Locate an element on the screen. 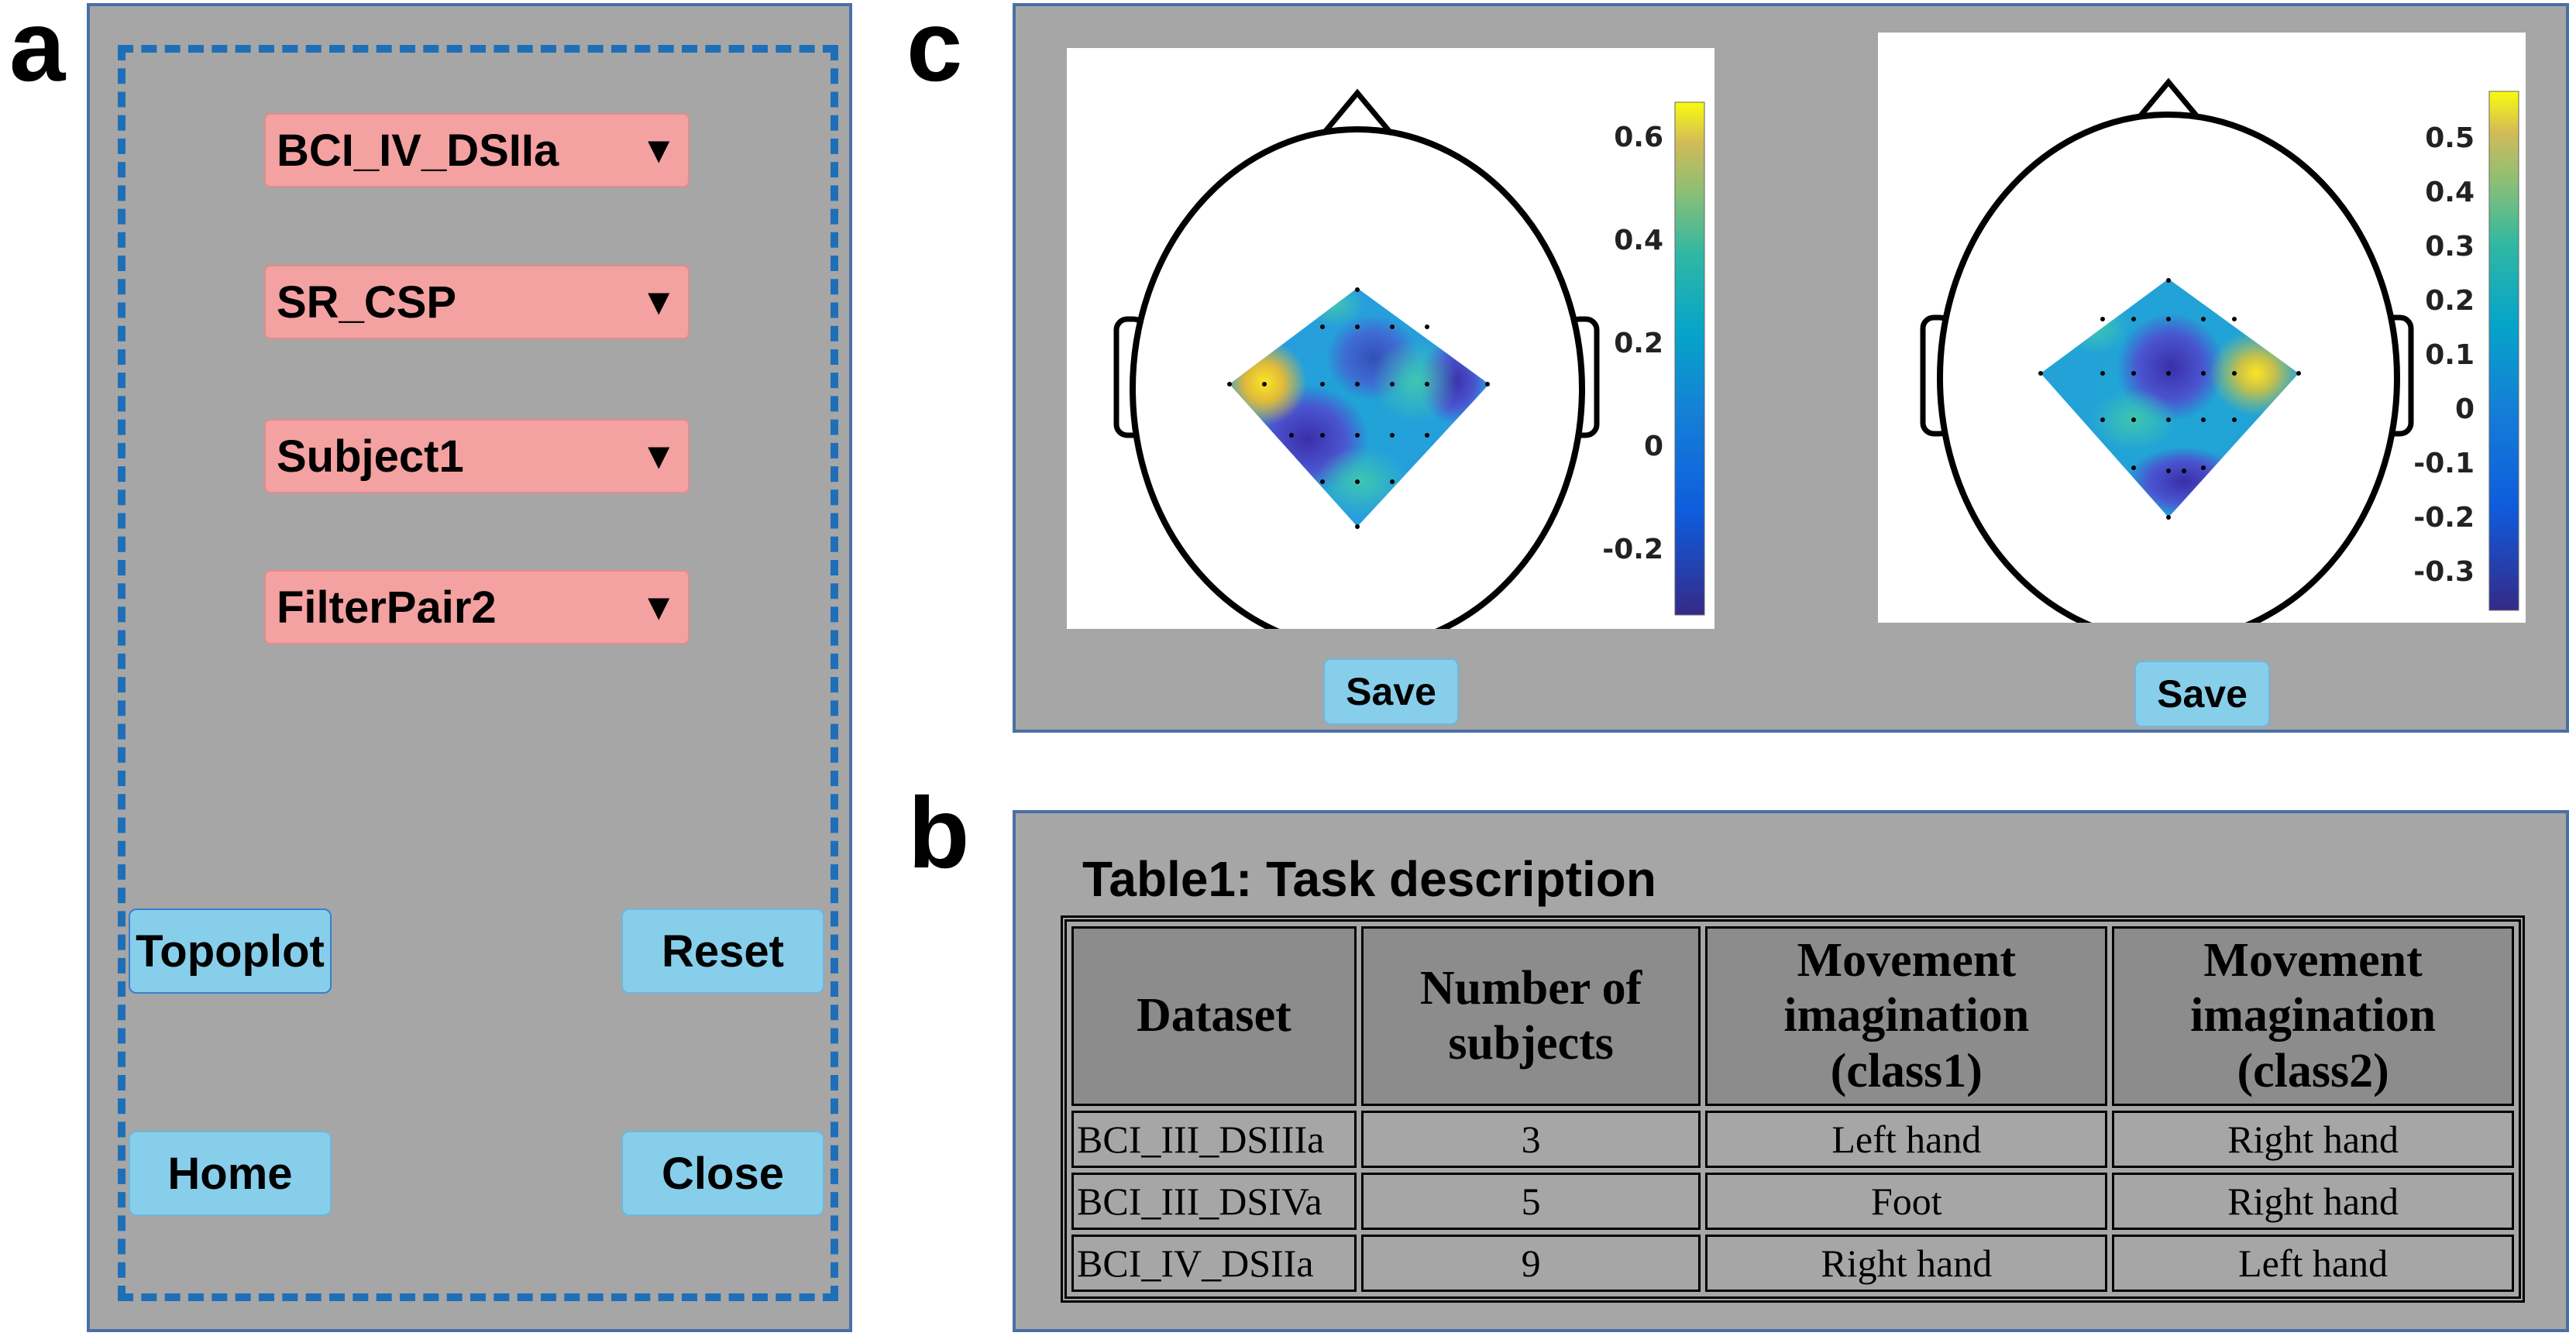 Image resolution: width=2576 pixels, height=1336 pixels. header-dataset: Dataset is located at coordinates (1214, 1016).